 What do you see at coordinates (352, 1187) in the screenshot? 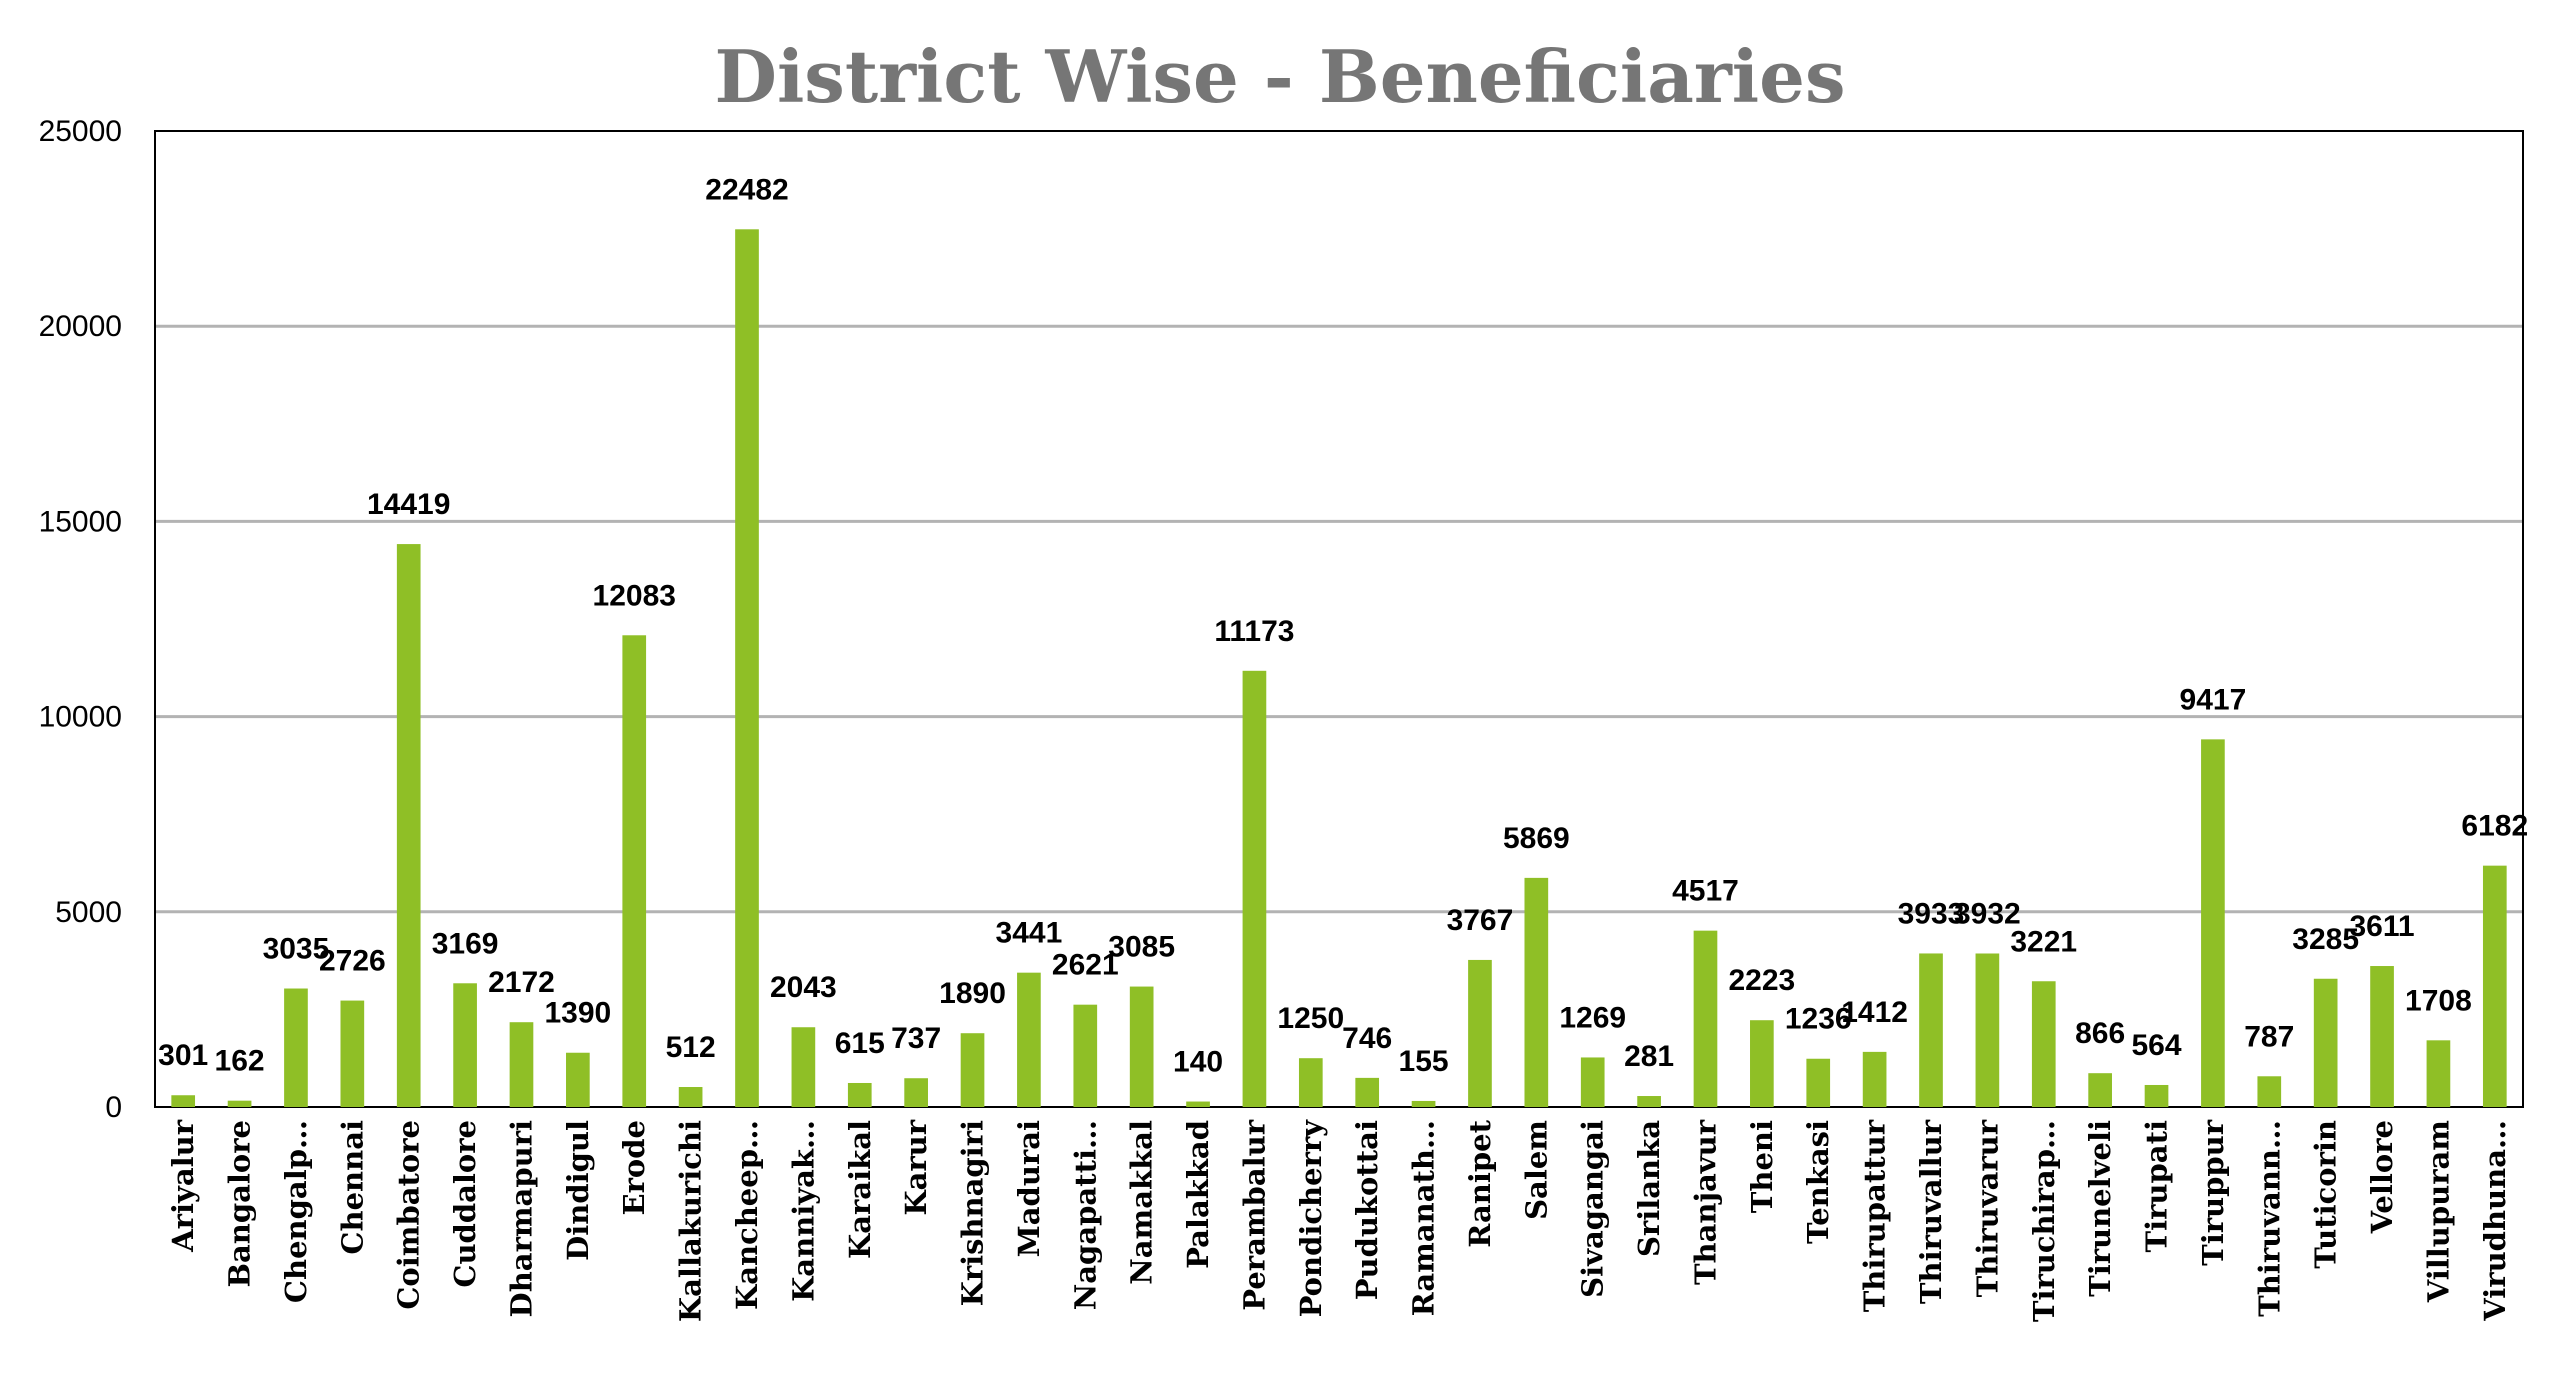
I see `x-tick-label: Chennai` at bounding box center [352, 1187].